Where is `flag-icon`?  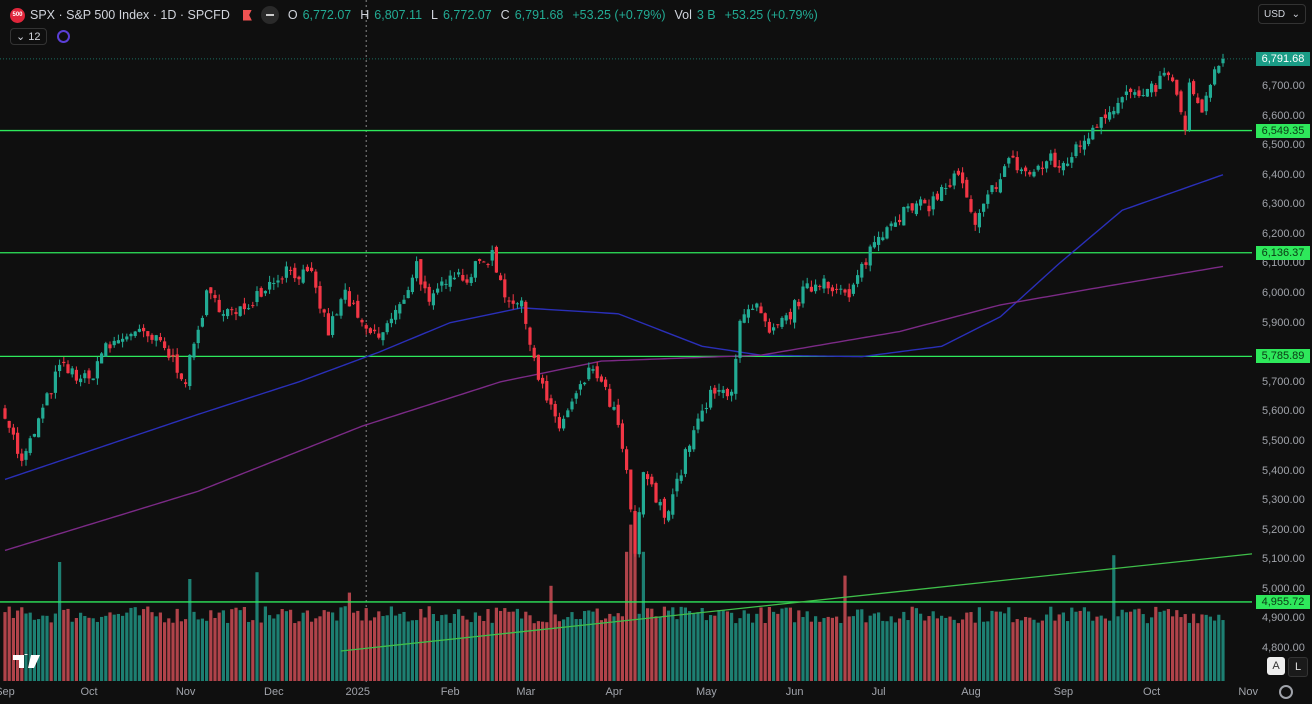 flag-icon is located at coordinates (247, 15).